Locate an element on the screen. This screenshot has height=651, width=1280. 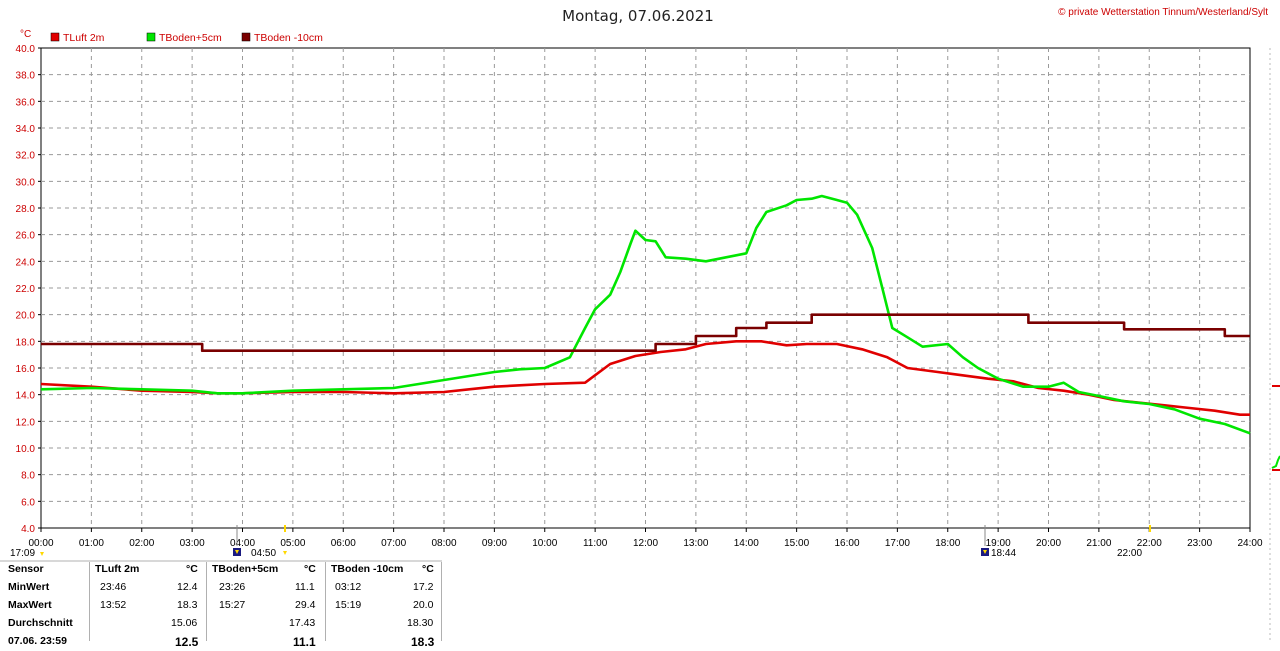
stats-value: 17.43 is located at coordinates (302, 623).